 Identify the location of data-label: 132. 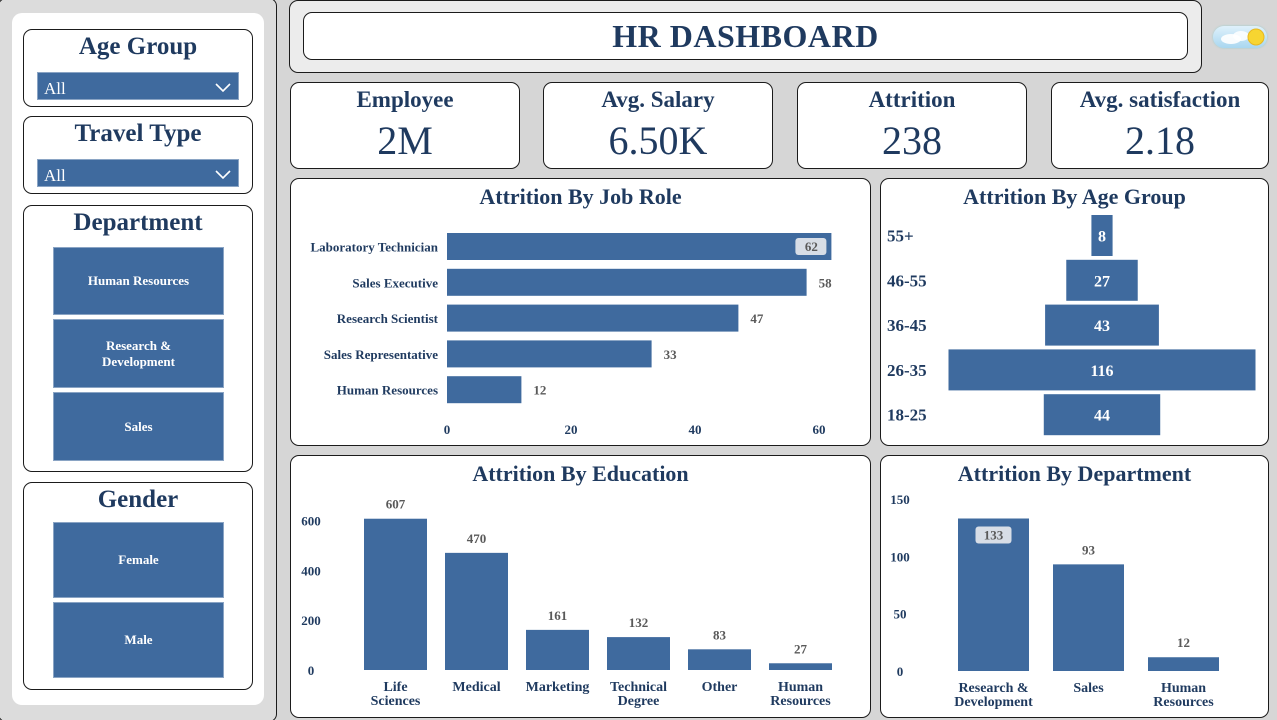
(639, 622).